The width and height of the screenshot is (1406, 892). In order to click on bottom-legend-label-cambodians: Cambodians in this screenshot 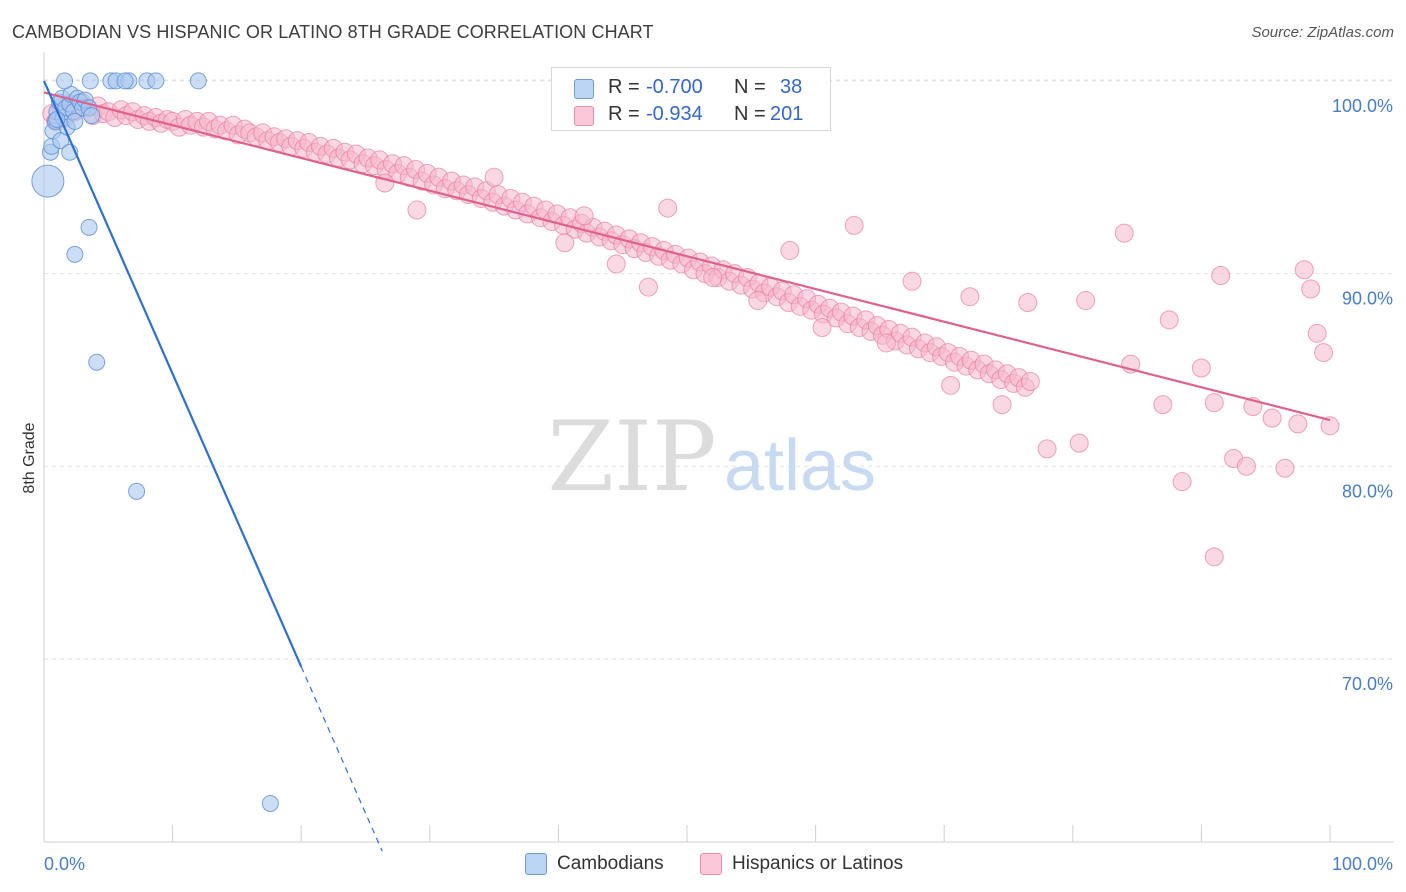, I will do `click(610, 863)`.